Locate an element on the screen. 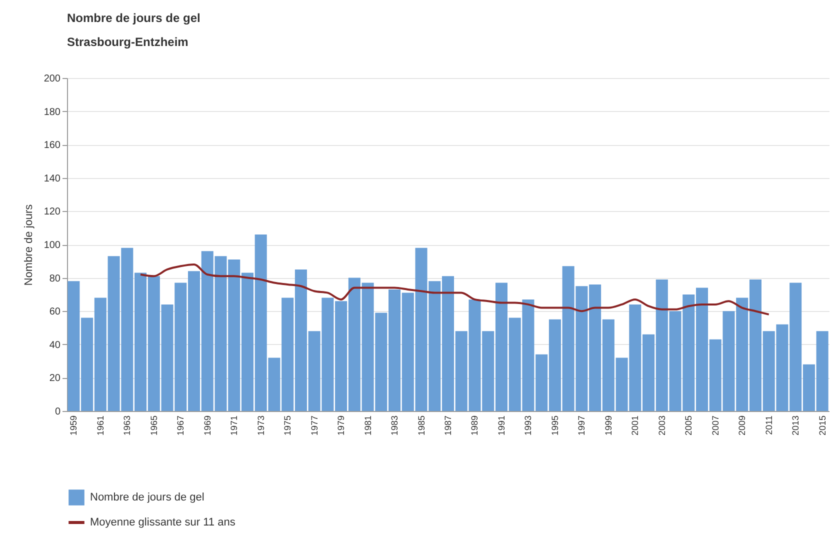  x-tick-label: 1993 is located at coordinates (528, 426).